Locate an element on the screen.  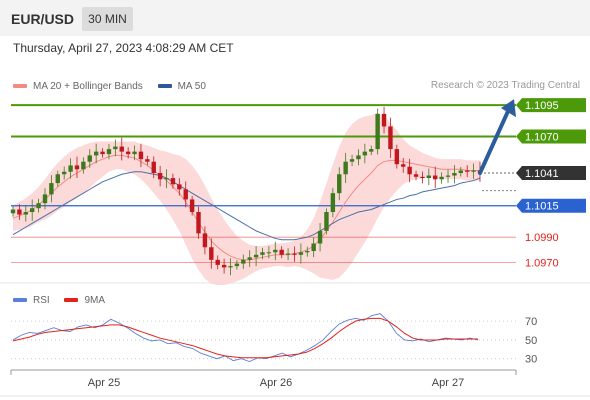
legend-ma50-label: MA 50 is located at coordinates (191, 86).